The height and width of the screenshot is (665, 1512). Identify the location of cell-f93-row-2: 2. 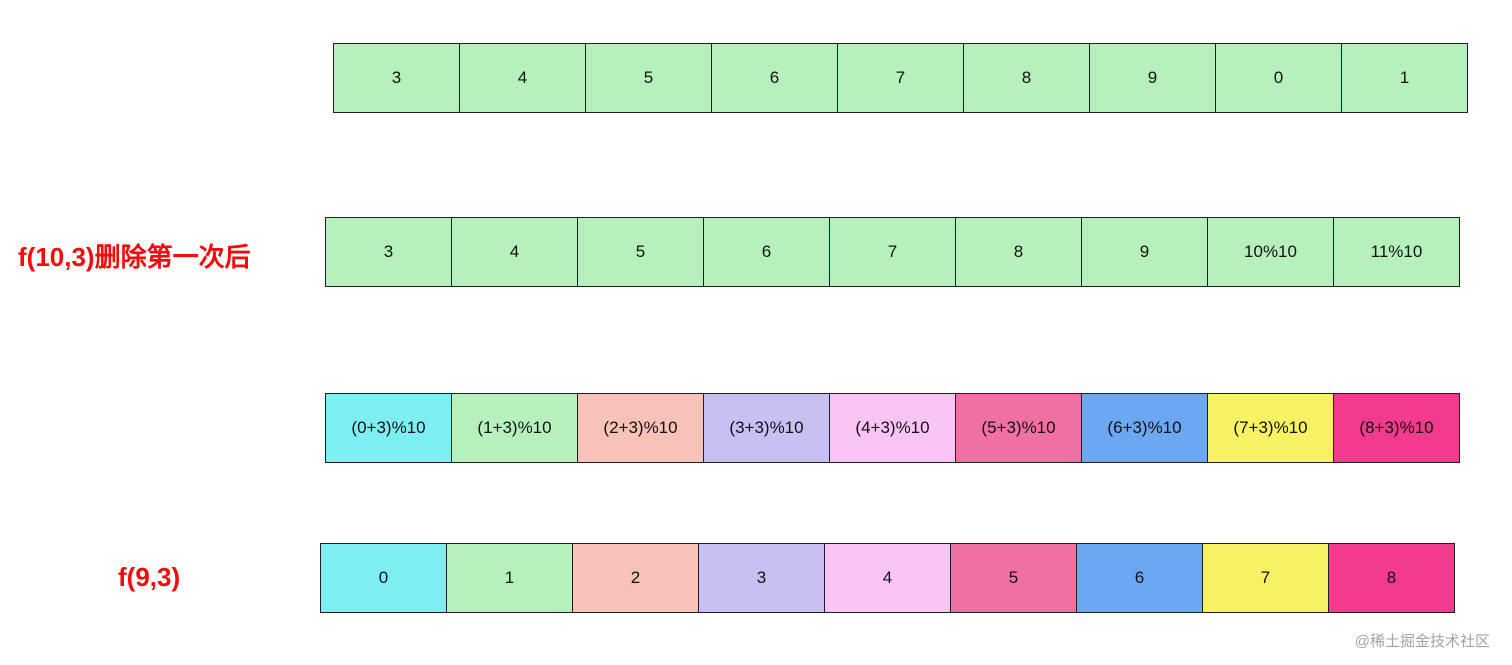
(635, 578).